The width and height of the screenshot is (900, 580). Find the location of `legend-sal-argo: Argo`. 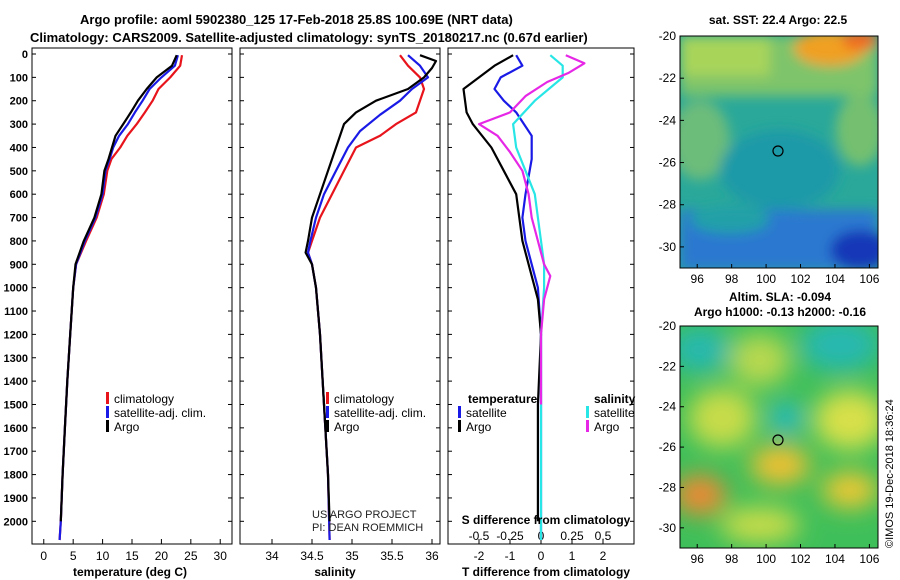

legend-sal-argo: Argo is located at coordinates (607, 427).